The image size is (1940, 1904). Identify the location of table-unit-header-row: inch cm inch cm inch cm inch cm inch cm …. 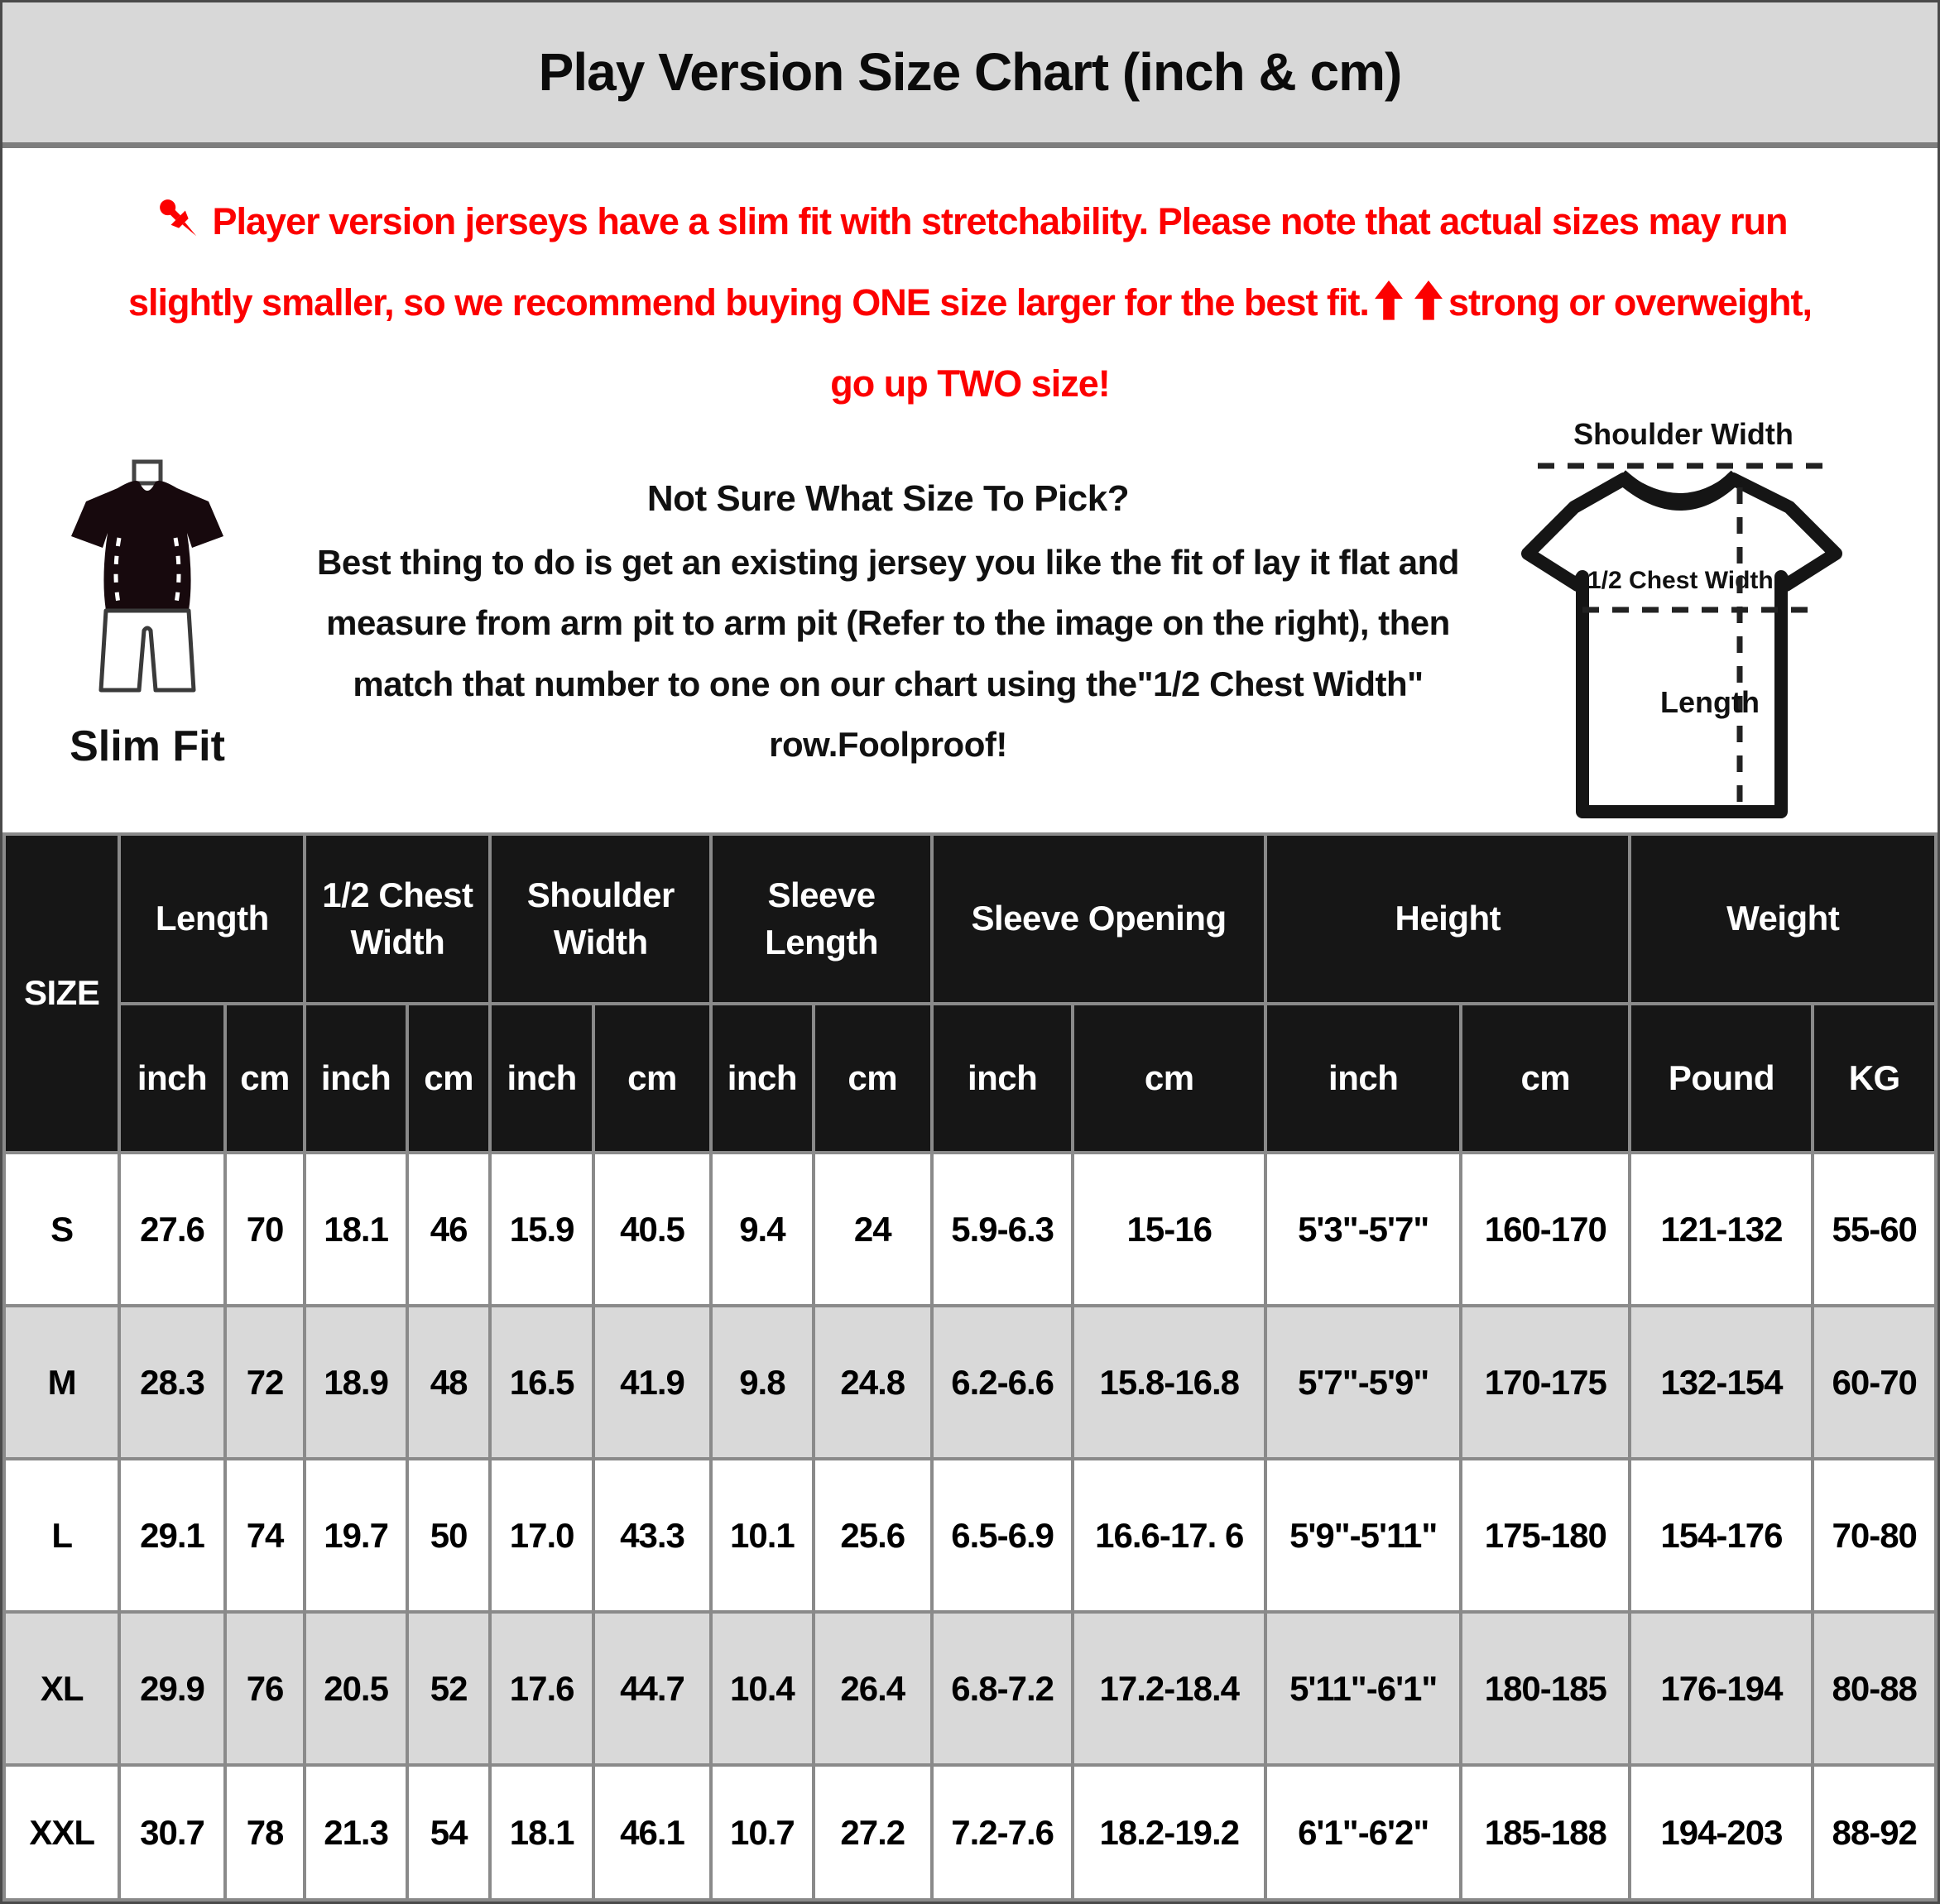
(971, 1078).